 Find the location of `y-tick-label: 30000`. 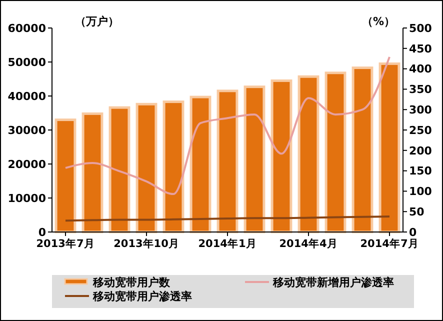

y-tick-label: 30000 is located at coordinates (27, 130).